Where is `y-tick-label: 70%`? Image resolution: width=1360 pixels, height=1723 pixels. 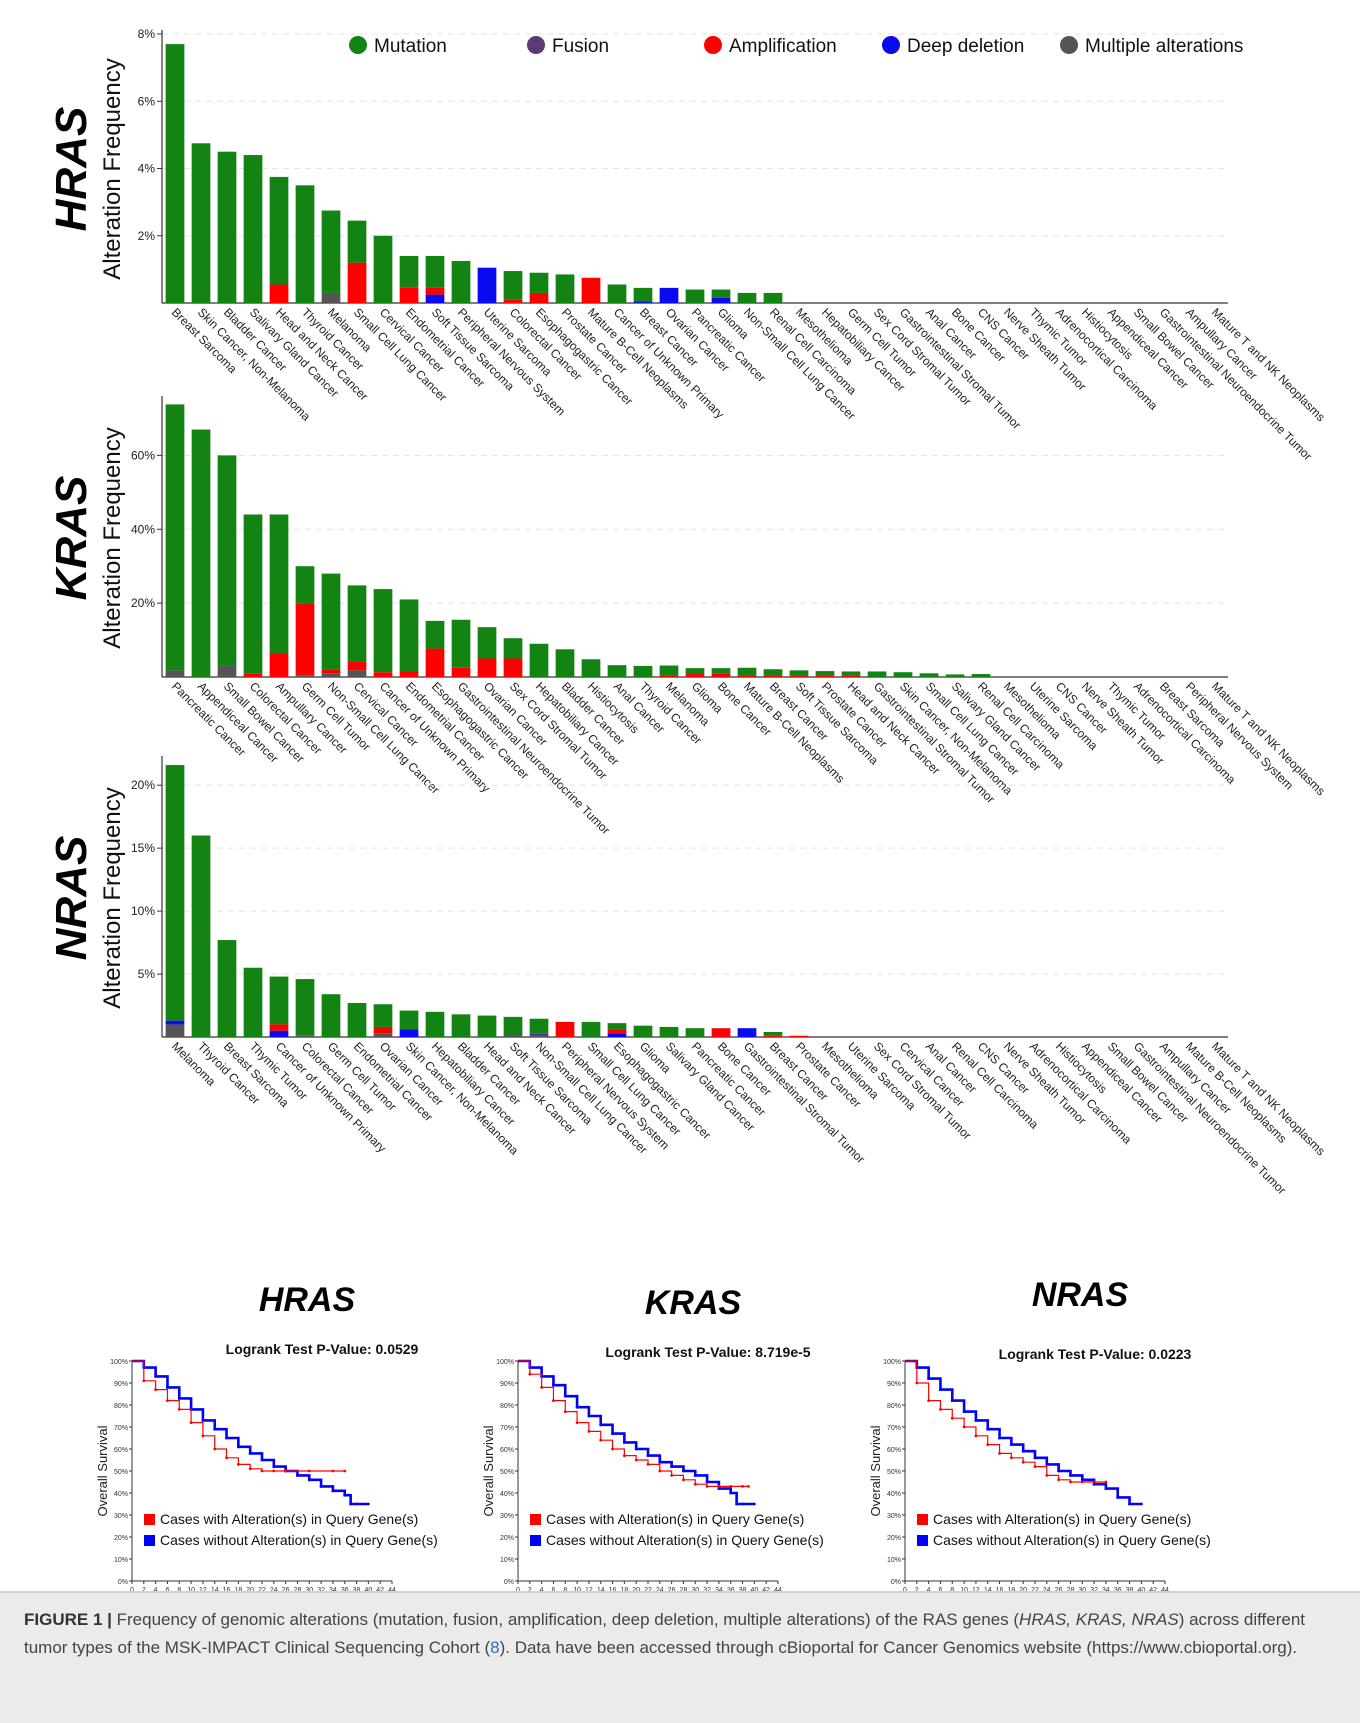
y-tick-label: 70% is located at coordinates (507, 1428).